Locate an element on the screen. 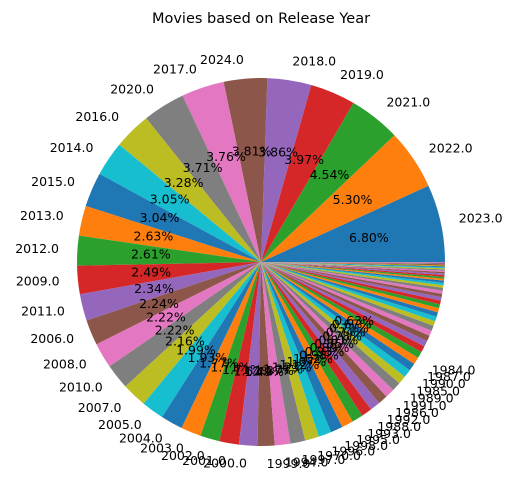 The width and height of the screenshot is (522, 504). slice-percentage-label: 0.67% is located at coordinates (352, 324).